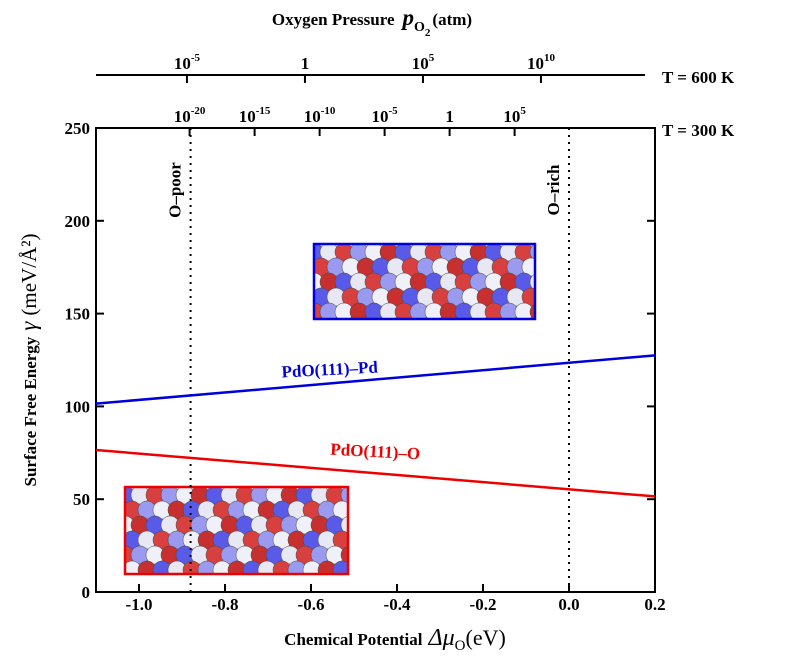 The image size is (786, 661). What do you see at coordinates (263, 111) in the screenshot?
I see `tick-exponent: -15` at bounding box center [263, 111].